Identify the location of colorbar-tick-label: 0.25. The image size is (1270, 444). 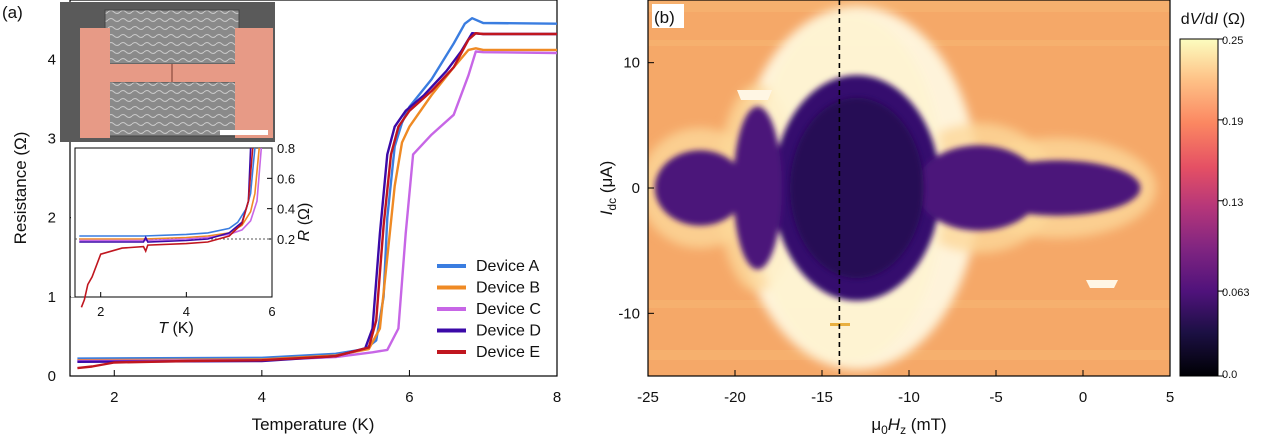
(1232, 41).